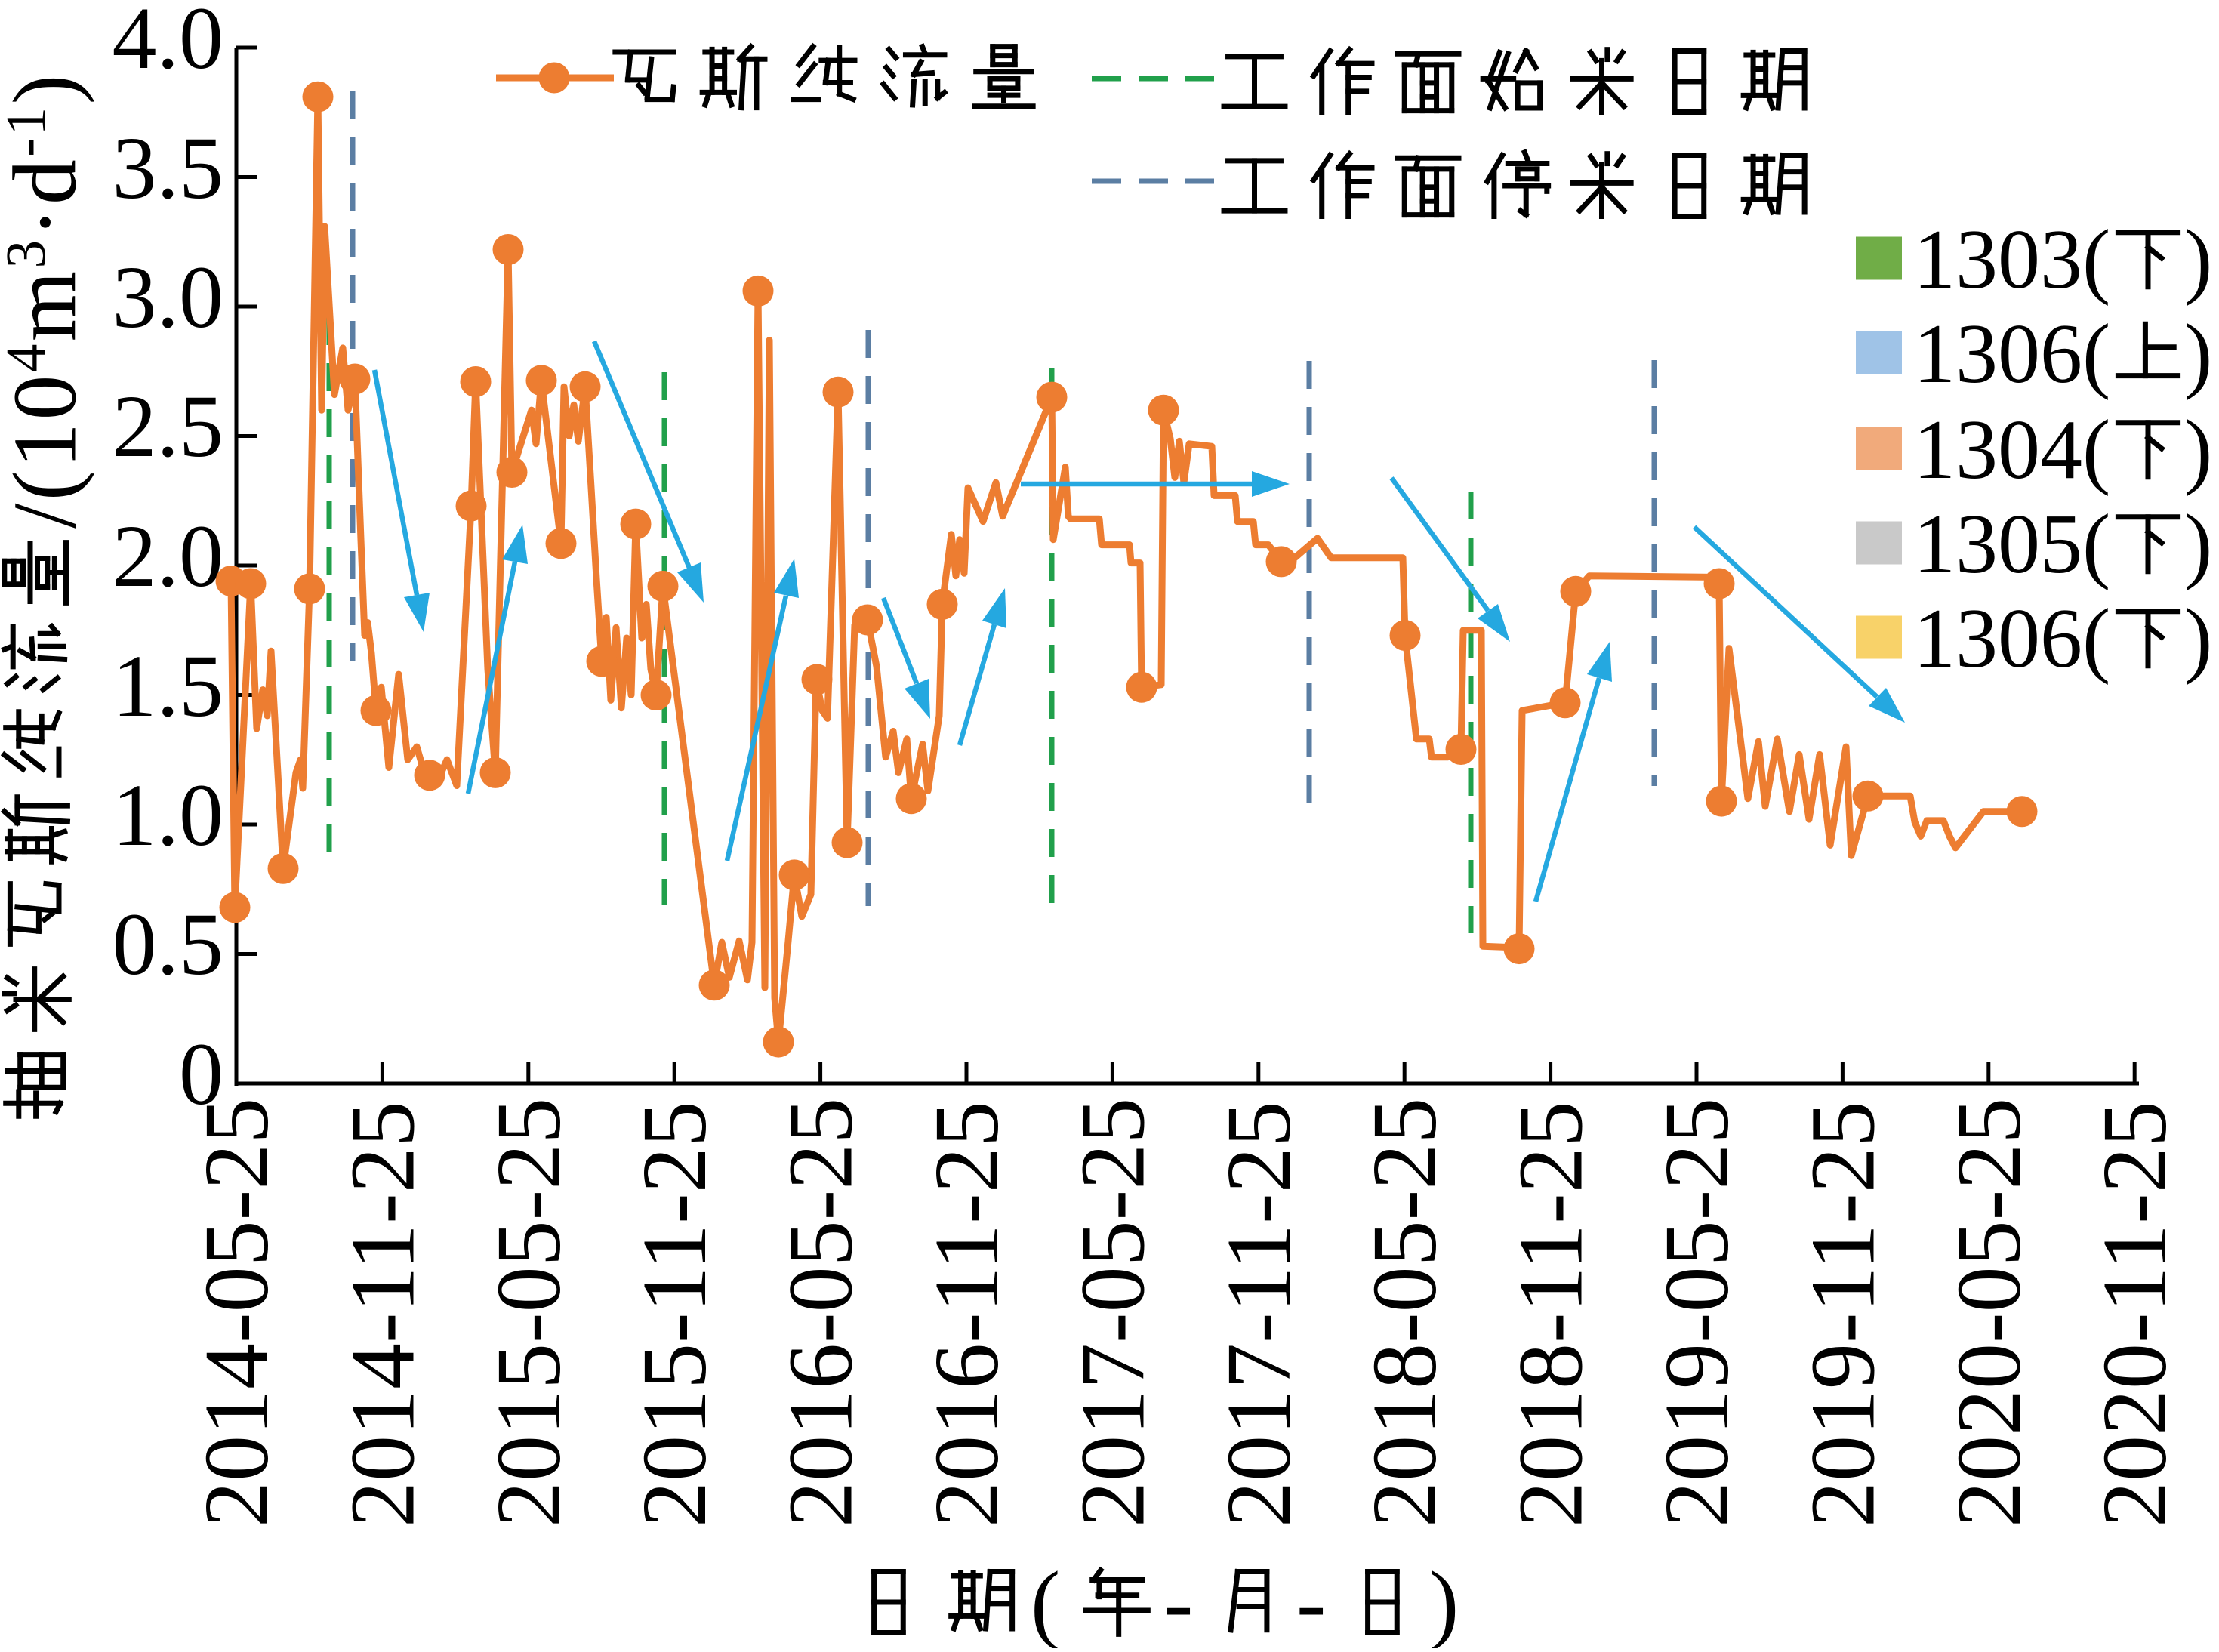 The image size is (2219, 1652). What do you see at coordinates (168, 816) in the screenshot?
I see `svg-text: 1.0` at bounding box center [168, 816].